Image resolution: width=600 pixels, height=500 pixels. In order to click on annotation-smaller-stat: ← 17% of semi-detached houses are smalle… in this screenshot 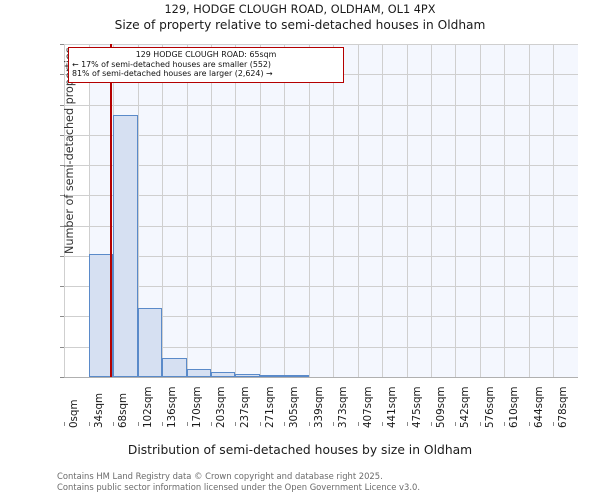, I will do `click(171, 64)`.